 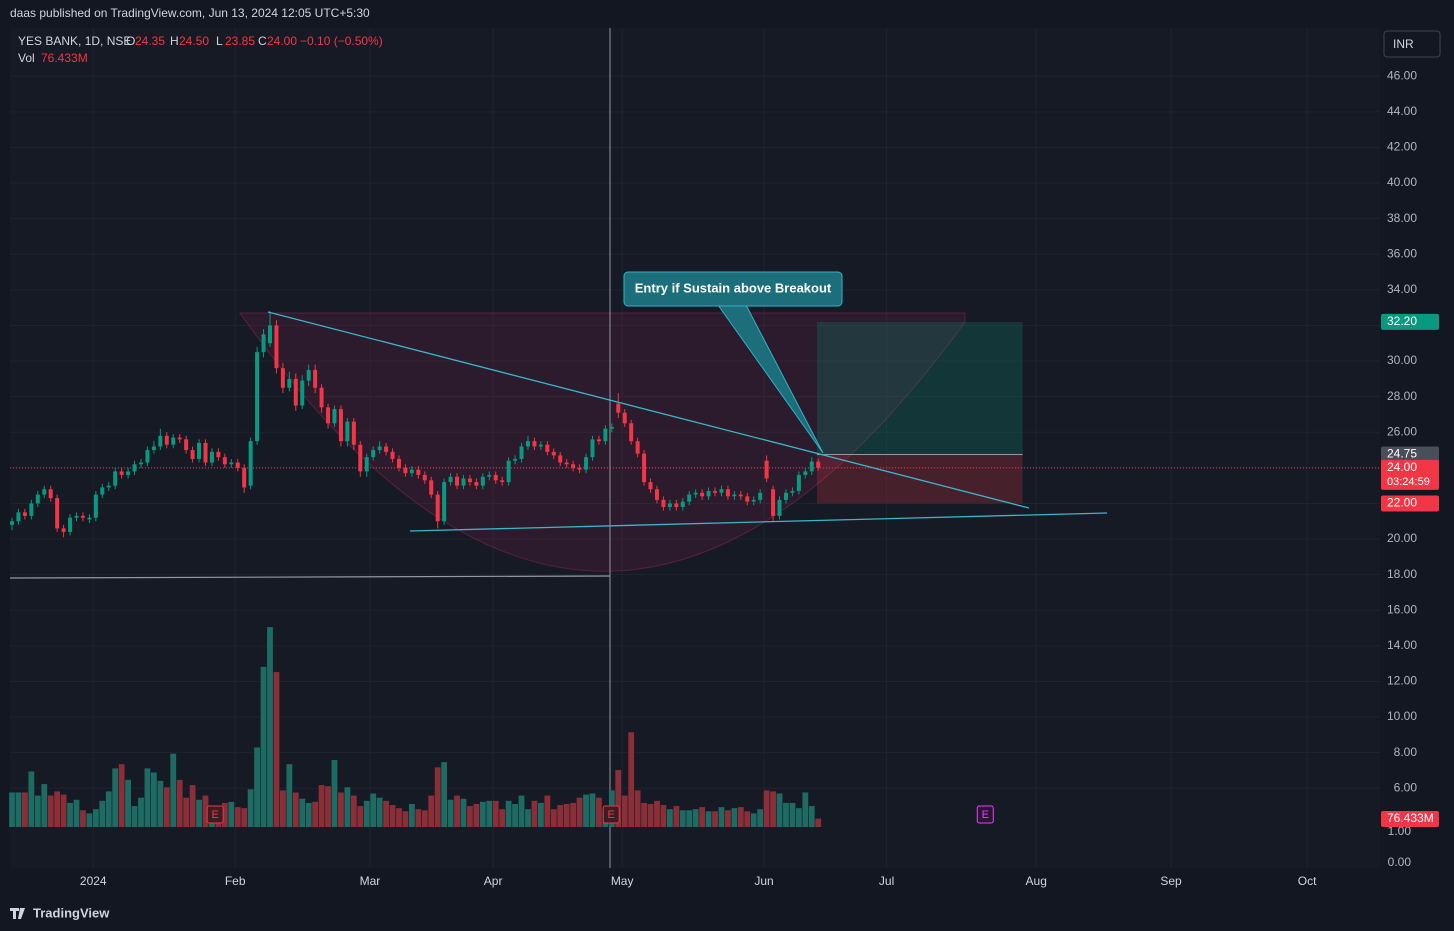 I want to click on y-tick-label: 8.00, so click(x=1406, y=752).